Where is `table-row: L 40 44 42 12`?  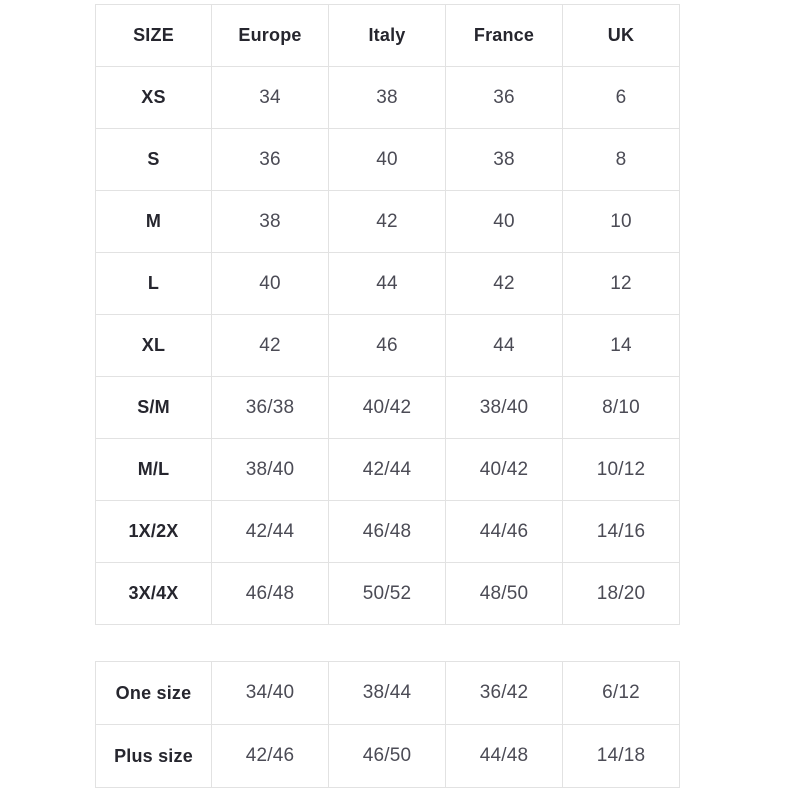 table-row: L 40 44 42 12 is located at coordinates (387, 283).